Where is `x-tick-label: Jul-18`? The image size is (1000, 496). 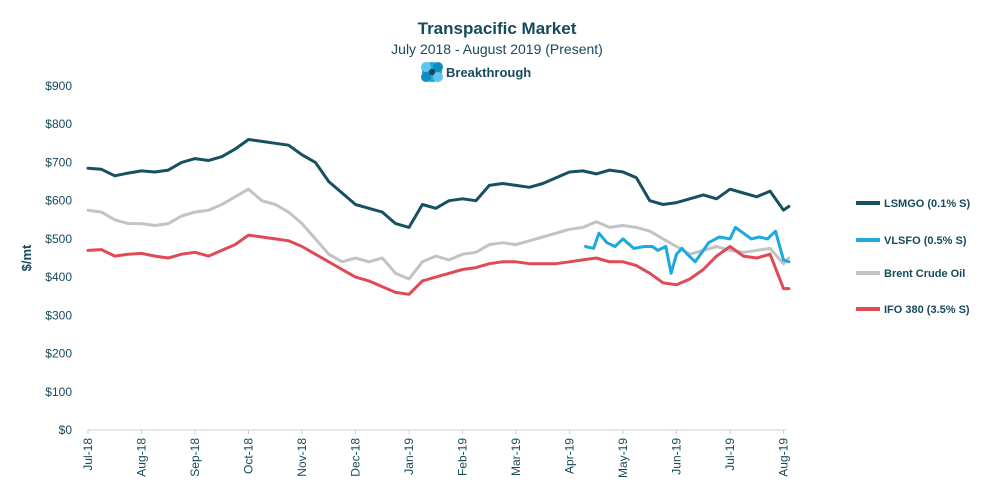
x-tick-label: Jul-18 is located at coordinates (88, 454).